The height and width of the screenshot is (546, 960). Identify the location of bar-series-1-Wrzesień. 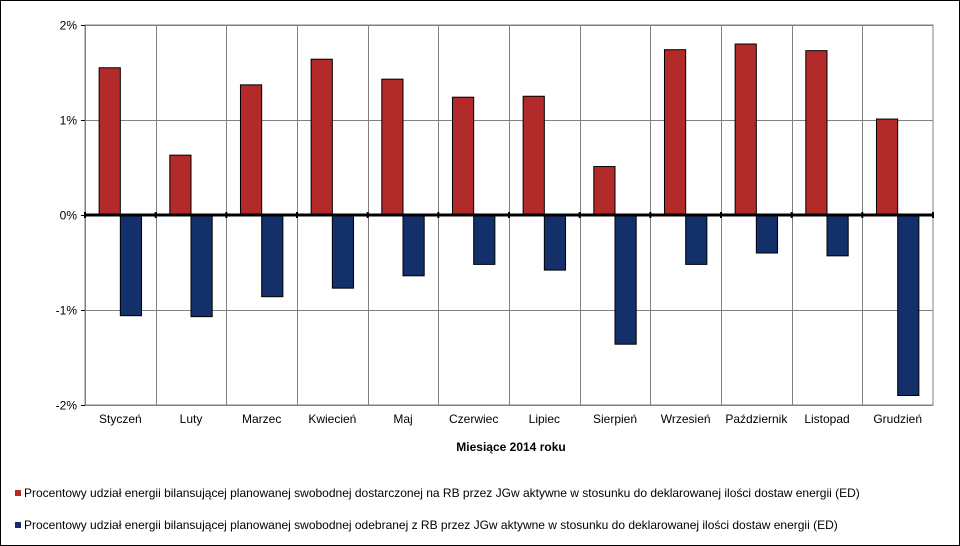
(675, 132).